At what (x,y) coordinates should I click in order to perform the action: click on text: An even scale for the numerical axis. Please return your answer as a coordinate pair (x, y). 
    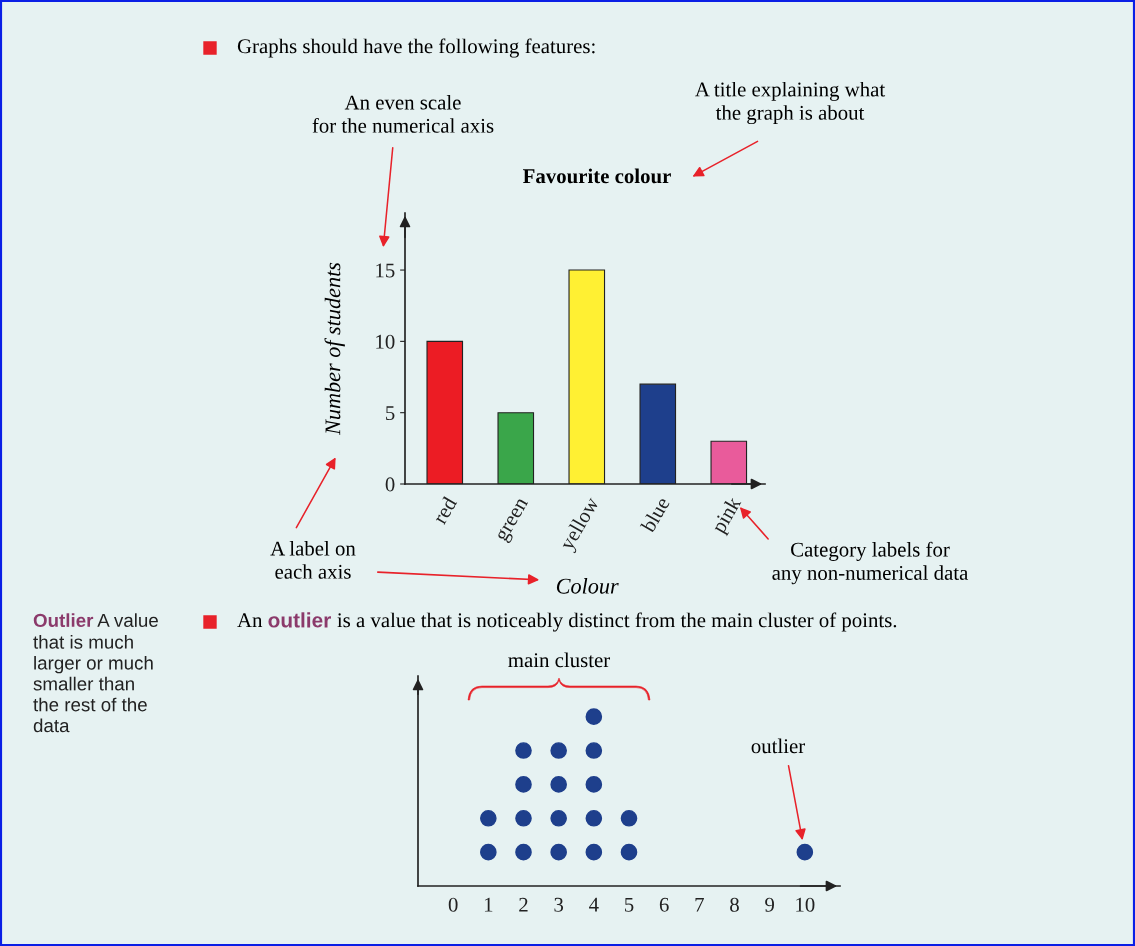
    Looking at the image, I should click on (403, 113).